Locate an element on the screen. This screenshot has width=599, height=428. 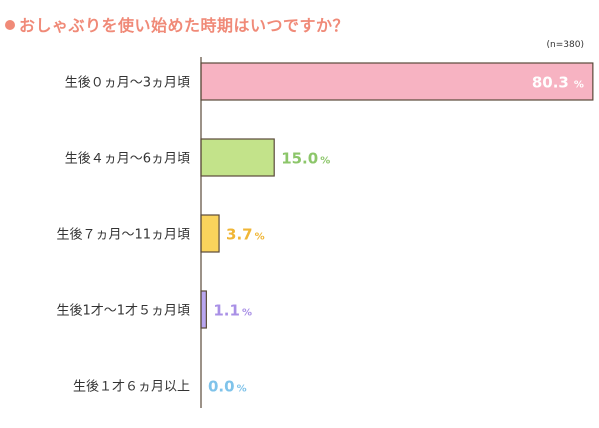
category-label: 生後1才〜1才５ヵ月頃 is located at coordinates (123, 311).